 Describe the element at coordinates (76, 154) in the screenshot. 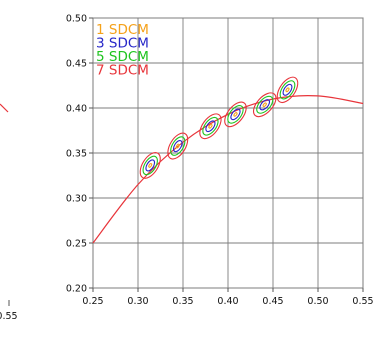

I see `y-tick-label: 0.35` at that location.